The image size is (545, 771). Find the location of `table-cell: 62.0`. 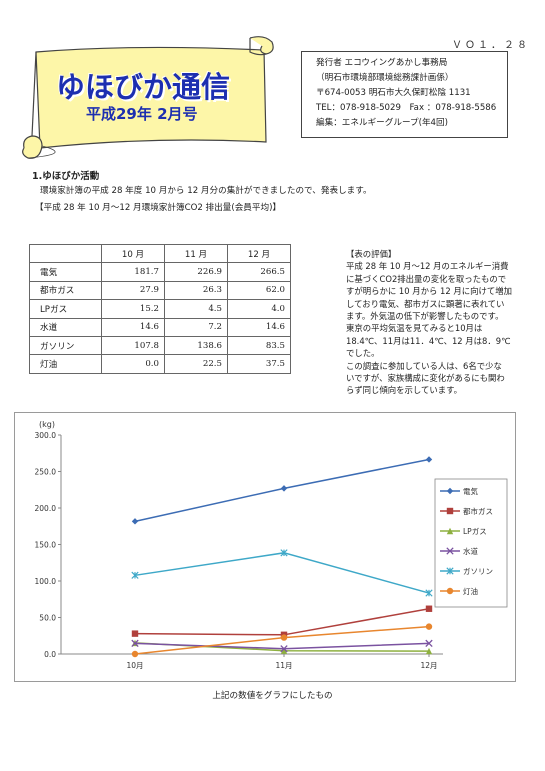

table-cell: 62.0 is located at coordinates (259, 290).